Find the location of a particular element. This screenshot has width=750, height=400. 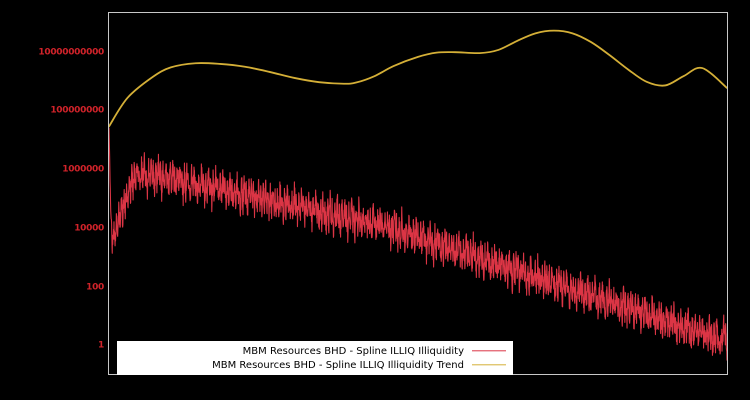

legend-swatch-trend is located at coordinates (489, 365).